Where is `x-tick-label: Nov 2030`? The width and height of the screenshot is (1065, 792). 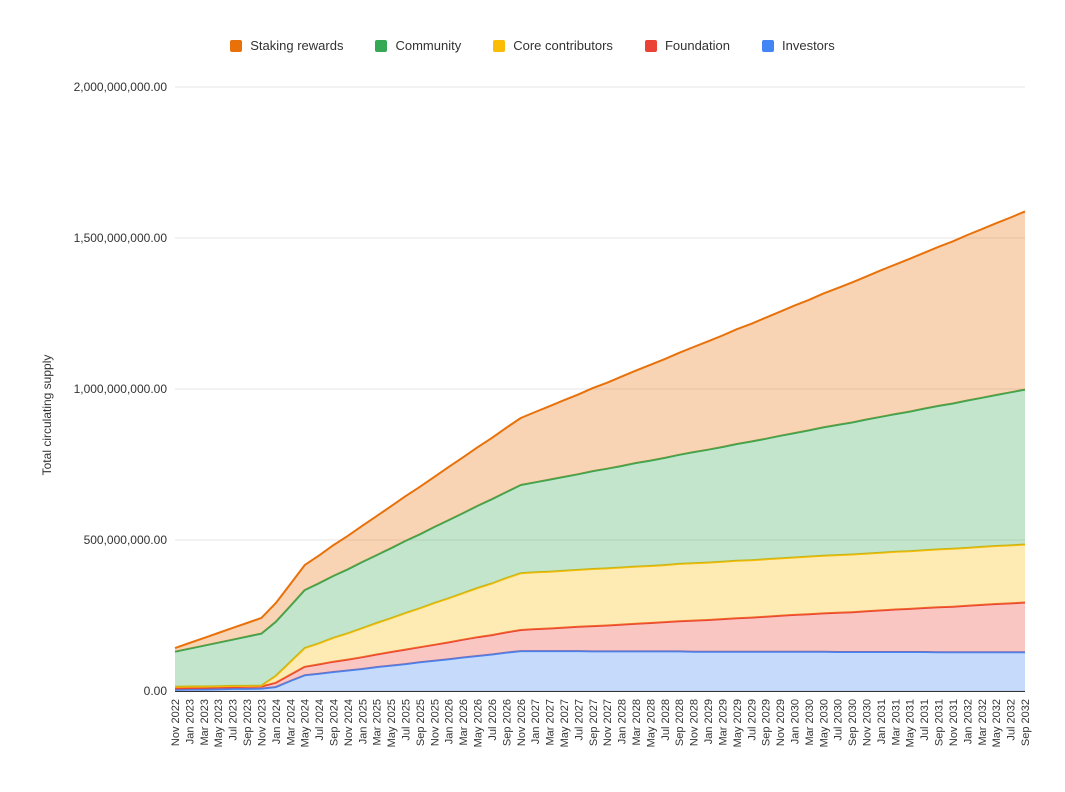 x-tick-label: Nov 2030 is located at coordinates (868, 722).